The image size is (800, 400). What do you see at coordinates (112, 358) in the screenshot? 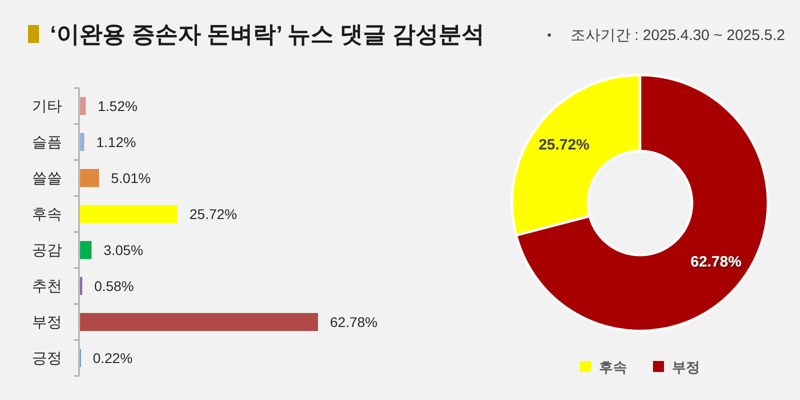
I see `data-label: 0.22%` at bounding box center [112, 358].